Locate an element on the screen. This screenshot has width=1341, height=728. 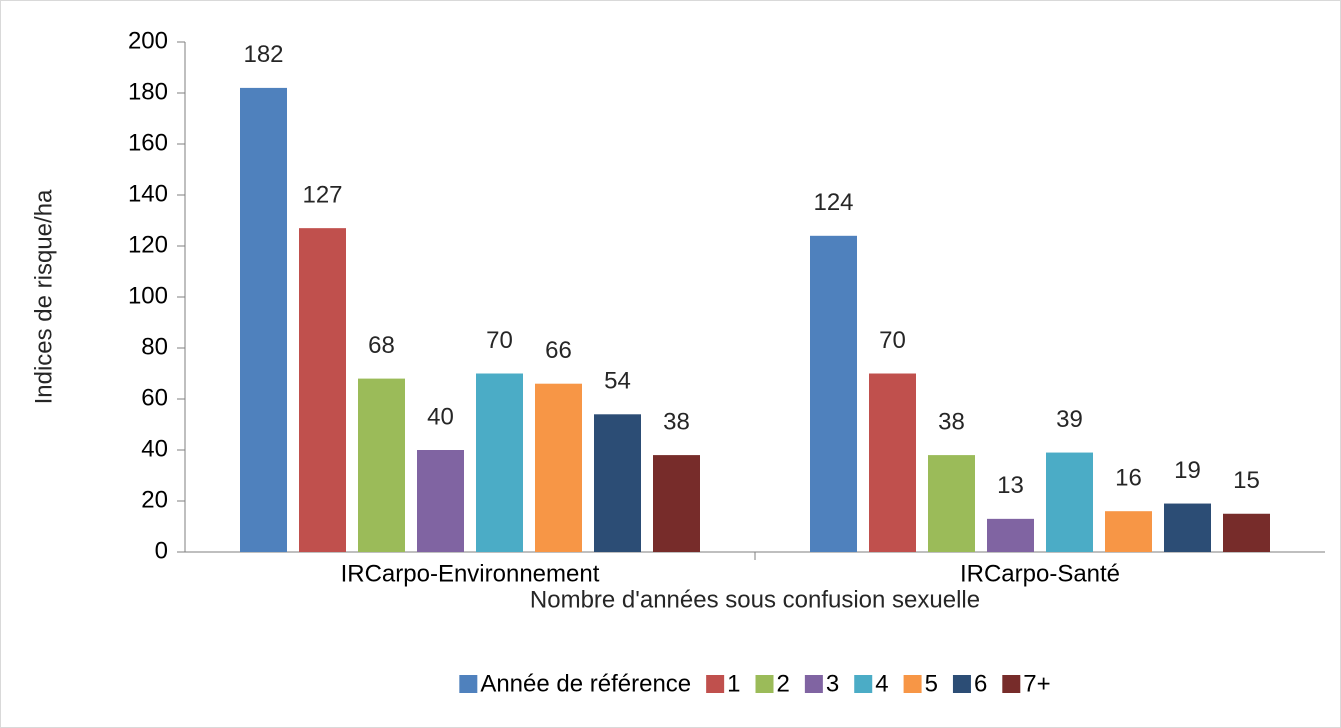
y-tick-label: 0 is located at coordinates (161, 550).